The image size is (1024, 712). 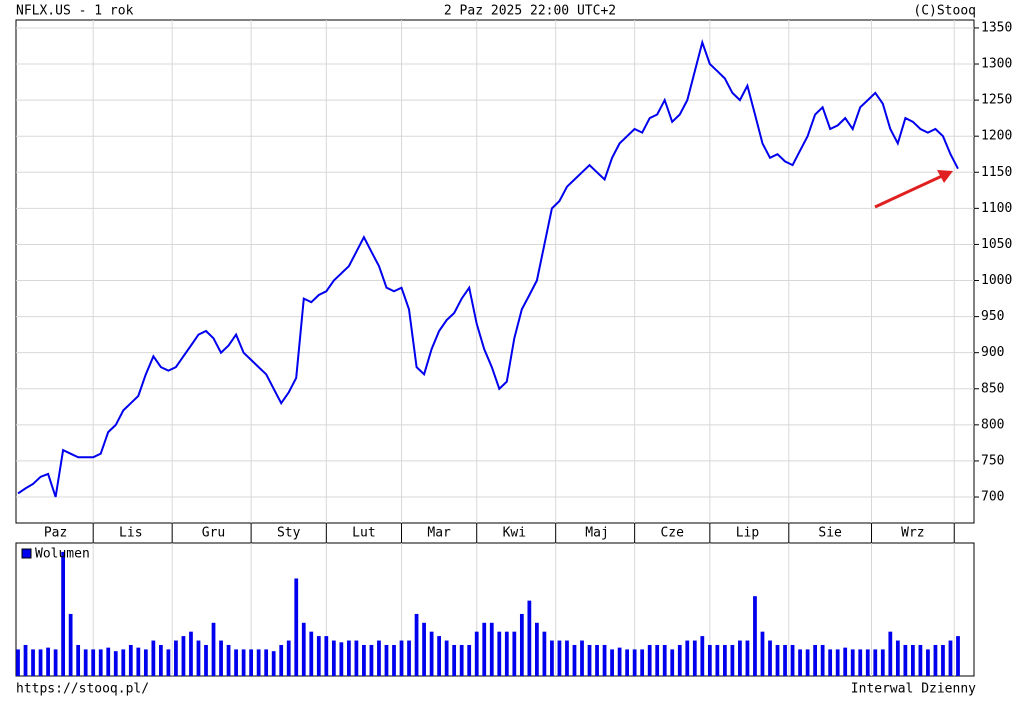 What do you see at coordinates (908, 191) in the screenshot?
I see `annotation-arrow` at bounding box center [908, 191].